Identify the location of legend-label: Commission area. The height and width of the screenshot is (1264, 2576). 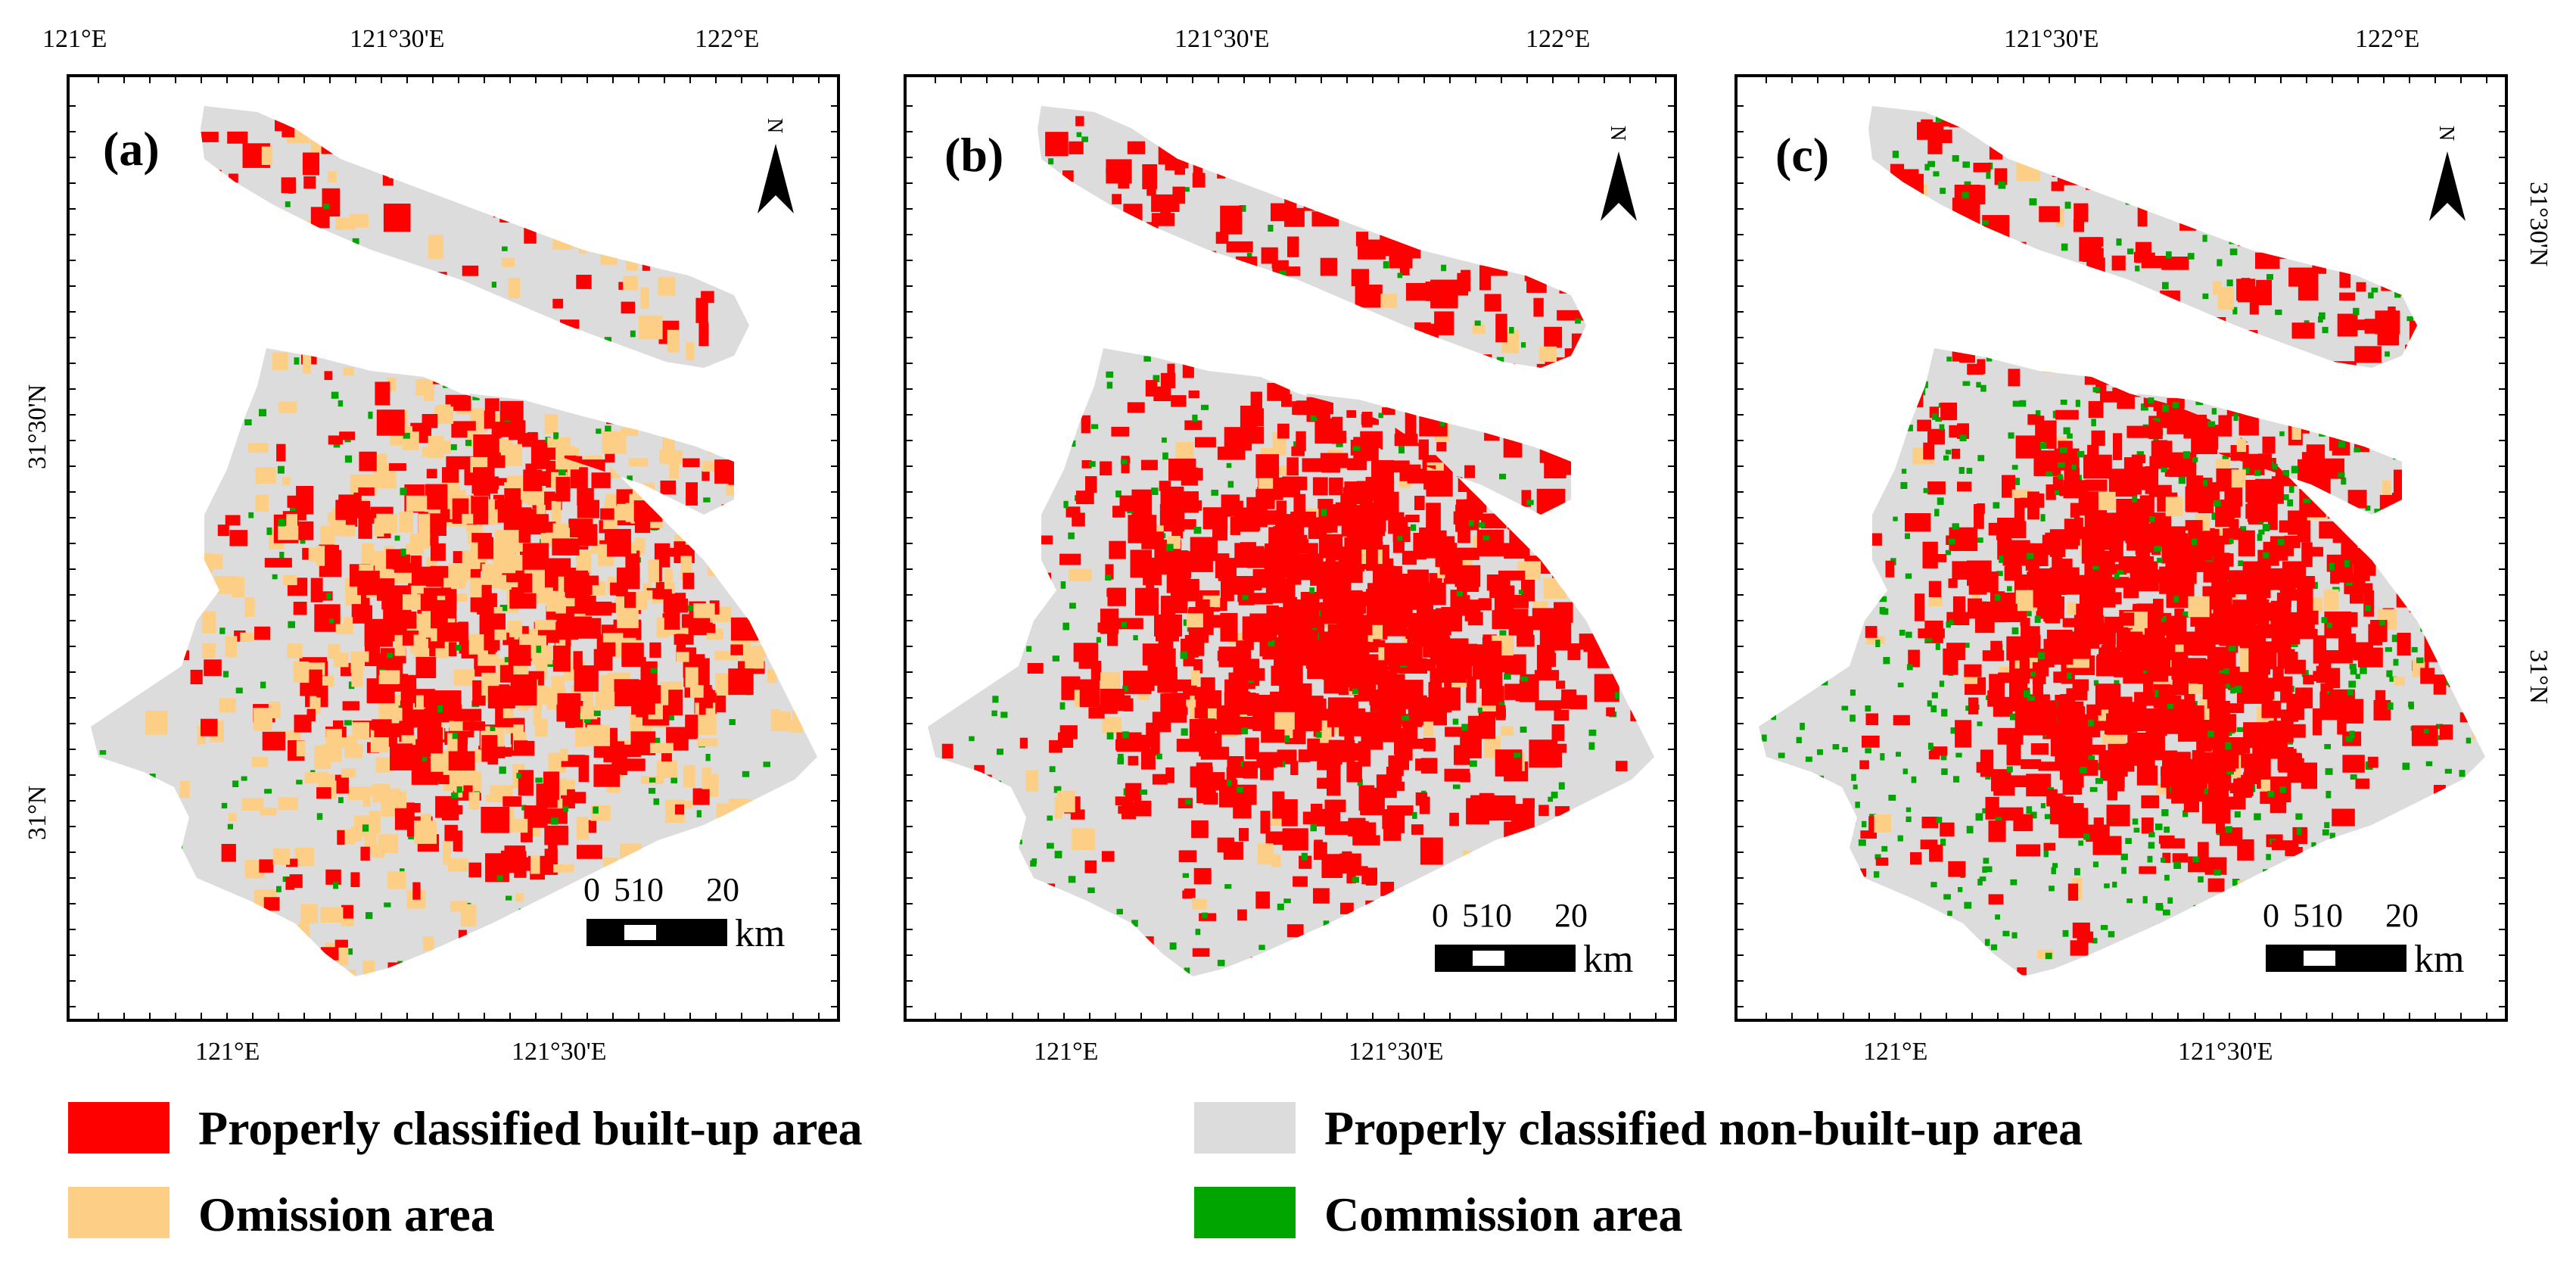
(1503, 1214).